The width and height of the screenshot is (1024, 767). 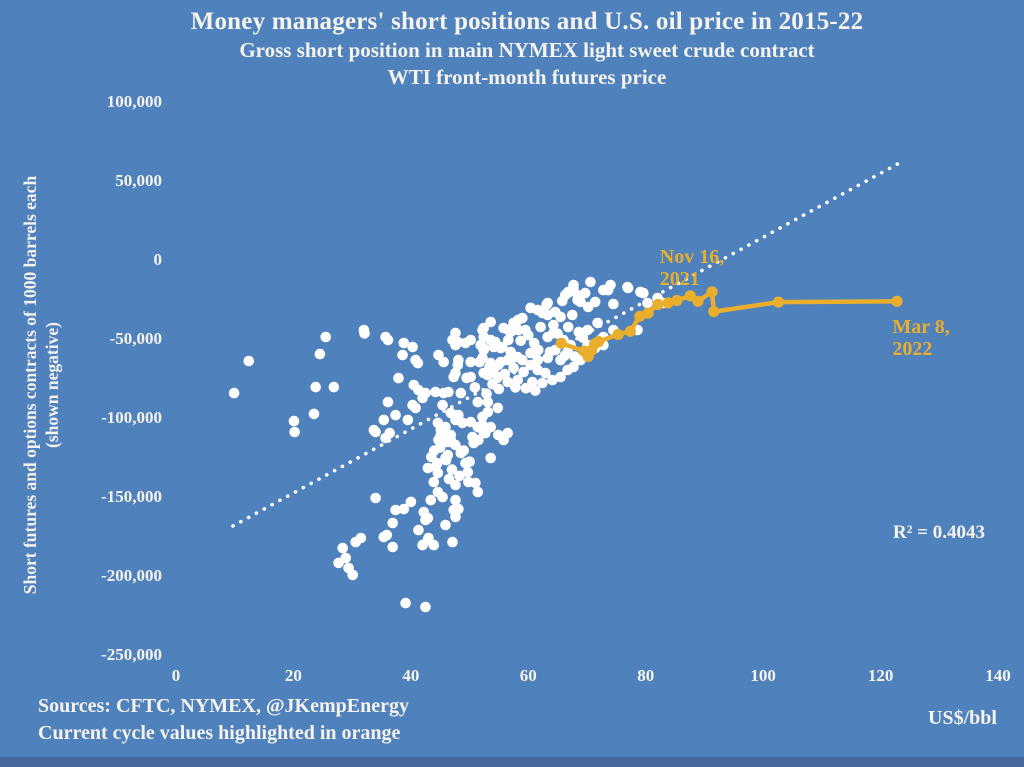 What do you see at coordinates (528, 675) in the screenshot?
I see `x-tick-label: 60` at bounding box center [528, 675].